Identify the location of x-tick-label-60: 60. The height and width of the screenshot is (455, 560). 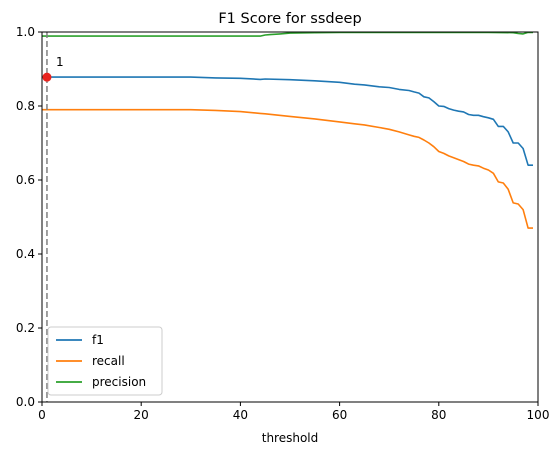
(339, 415).